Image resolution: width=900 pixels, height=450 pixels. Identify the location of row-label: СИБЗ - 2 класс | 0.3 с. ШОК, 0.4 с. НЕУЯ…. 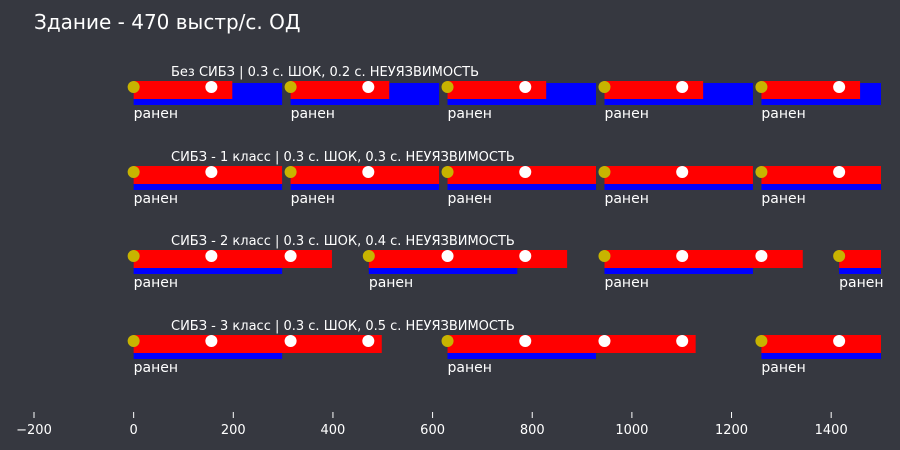
(343, 241).